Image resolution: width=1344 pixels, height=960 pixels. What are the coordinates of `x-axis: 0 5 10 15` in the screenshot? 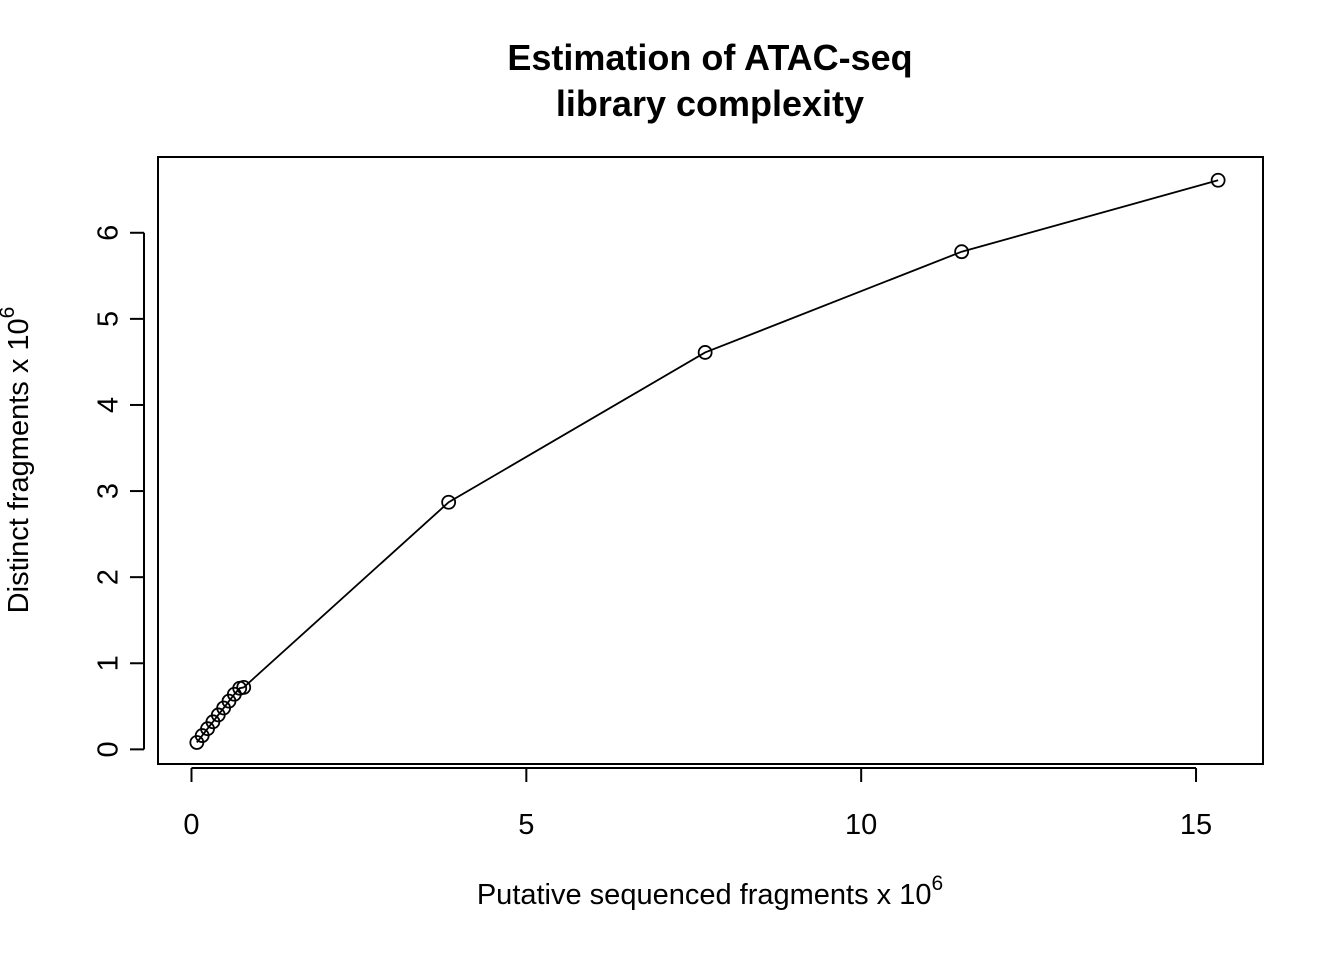 It's located at (697, 804).